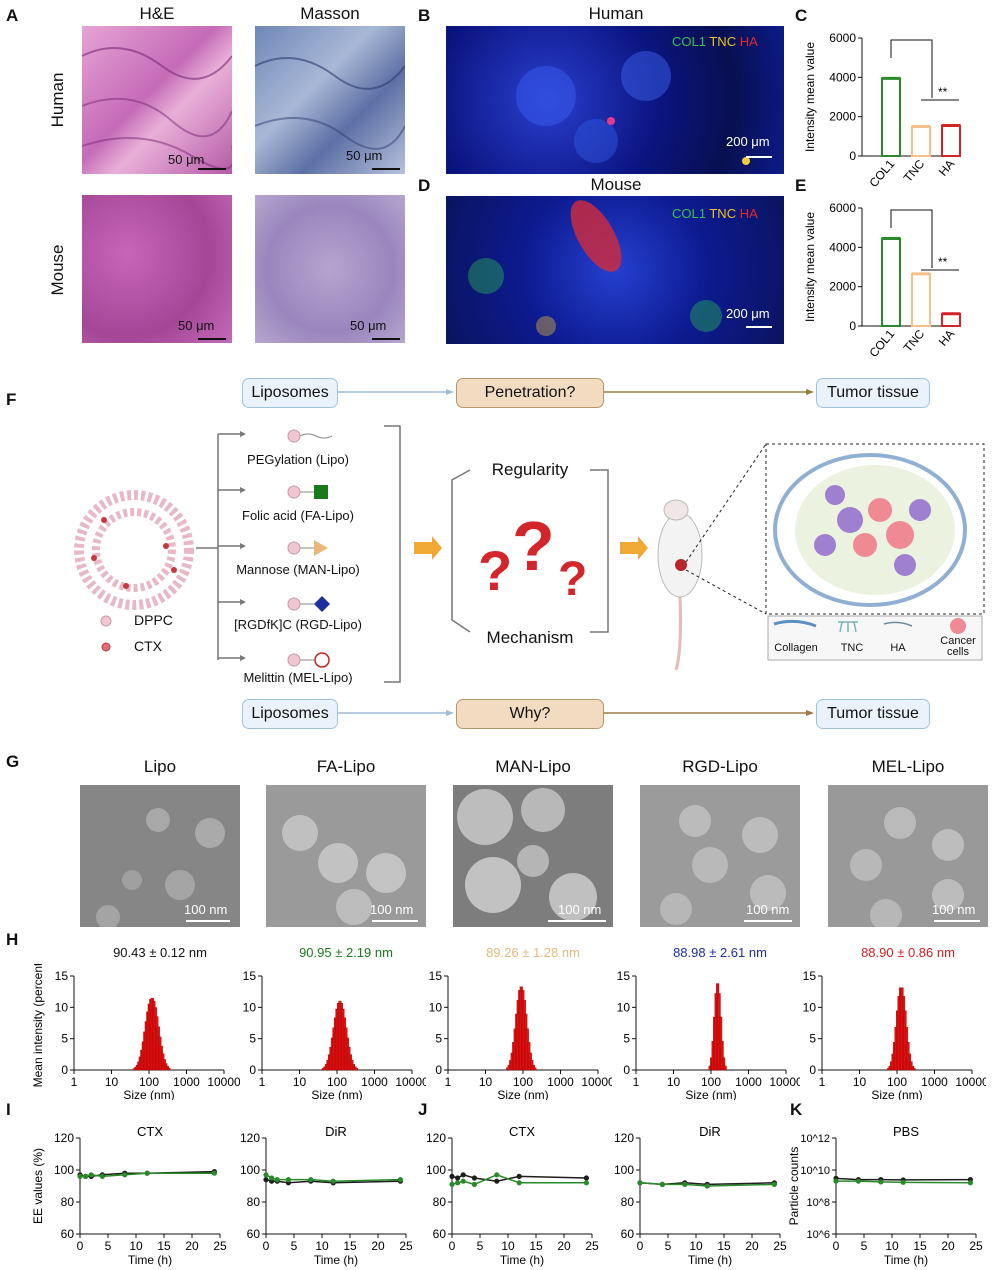 The height and width of the screenshot is (1270, 1000). Describe the element at coordinates (881, 343) in the screenshot. I see `panel-e-xtick-col1: COL1` at that location.